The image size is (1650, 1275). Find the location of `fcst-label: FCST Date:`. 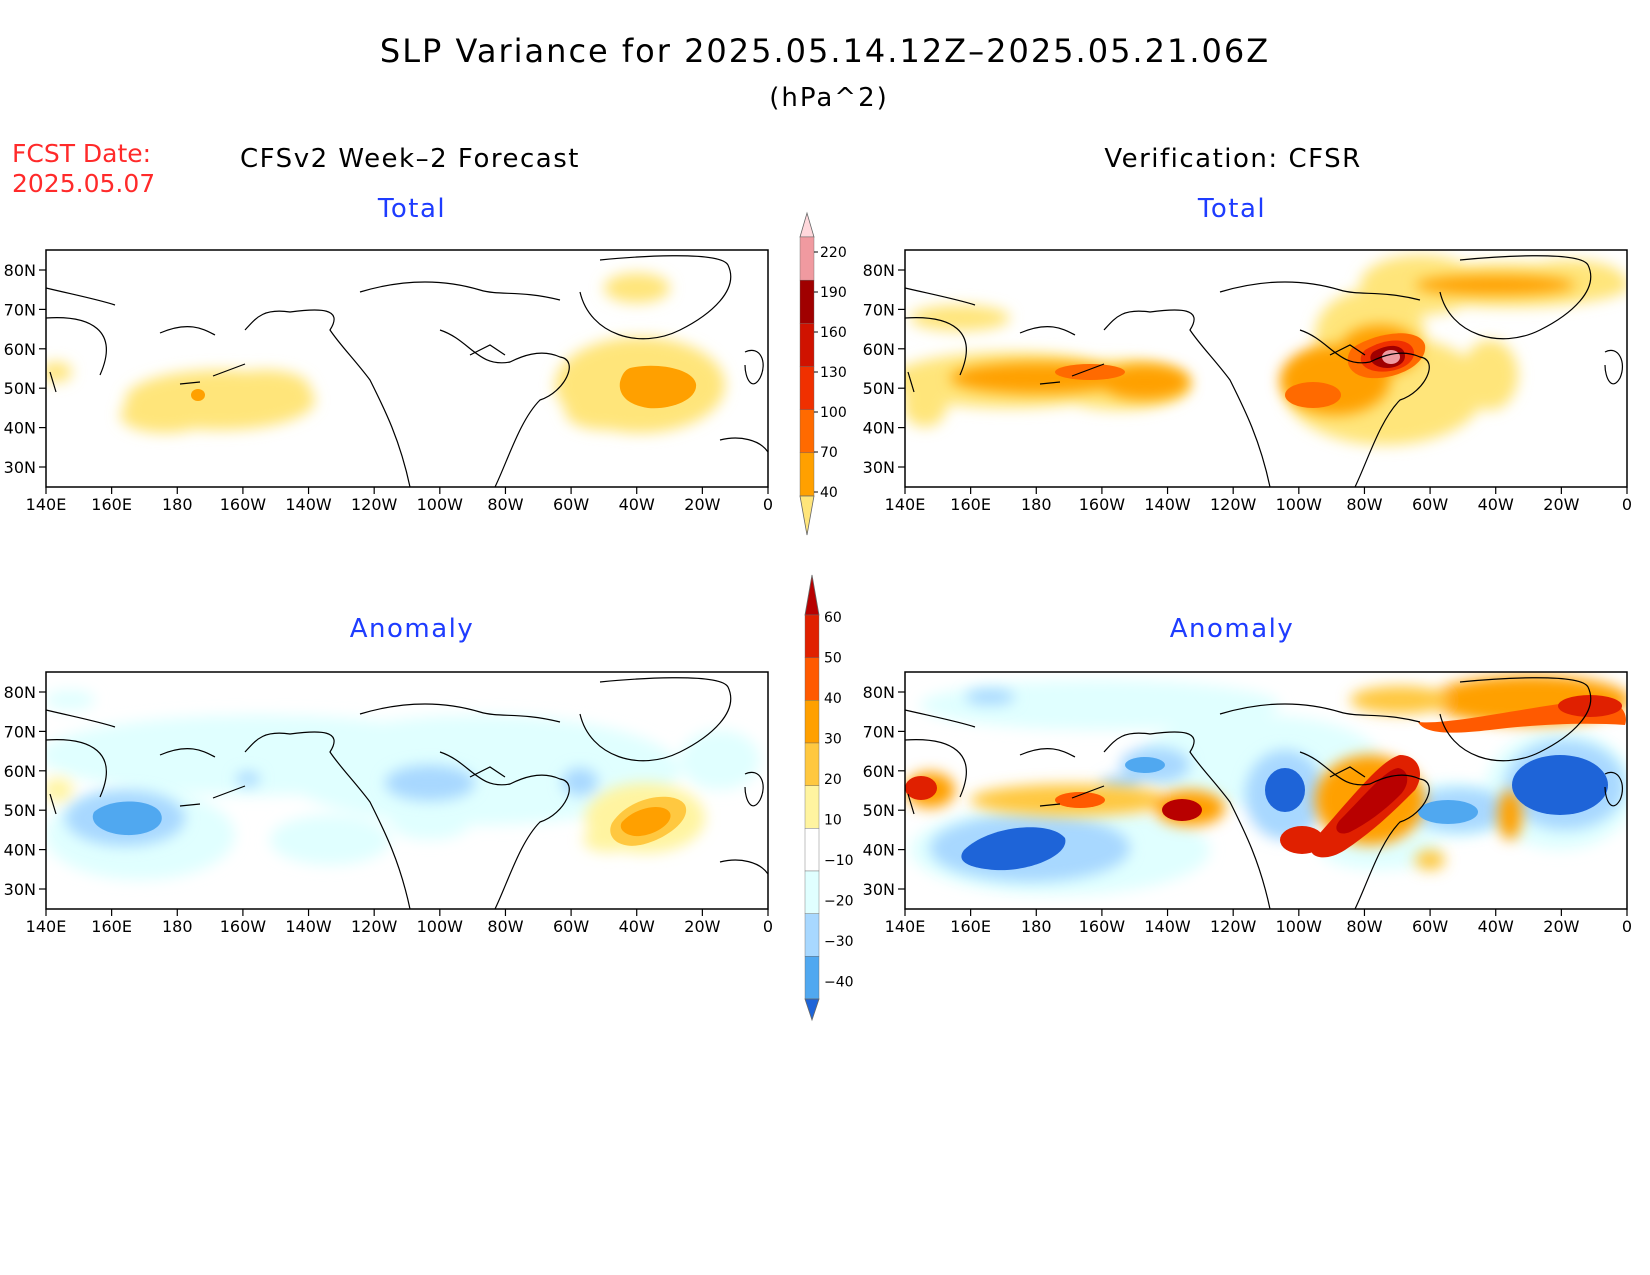

fcst-label: FCST Date: is located at coordinates (81, 153).